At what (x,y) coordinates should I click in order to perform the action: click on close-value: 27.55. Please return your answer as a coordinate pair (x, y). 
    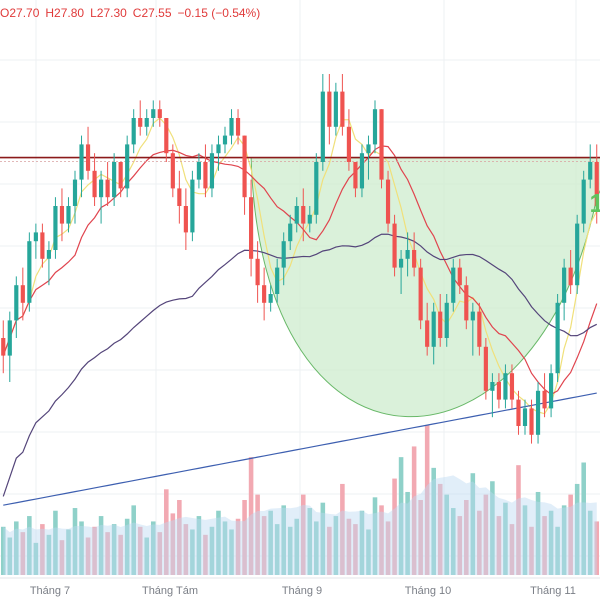
    Looking at the image, I should click on (156, 13).